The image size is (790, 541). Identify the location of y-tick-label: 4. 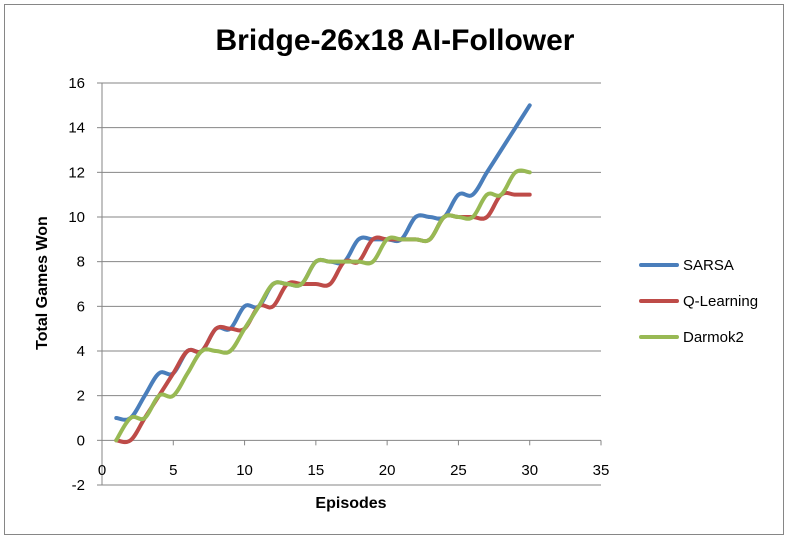
(81, 351).